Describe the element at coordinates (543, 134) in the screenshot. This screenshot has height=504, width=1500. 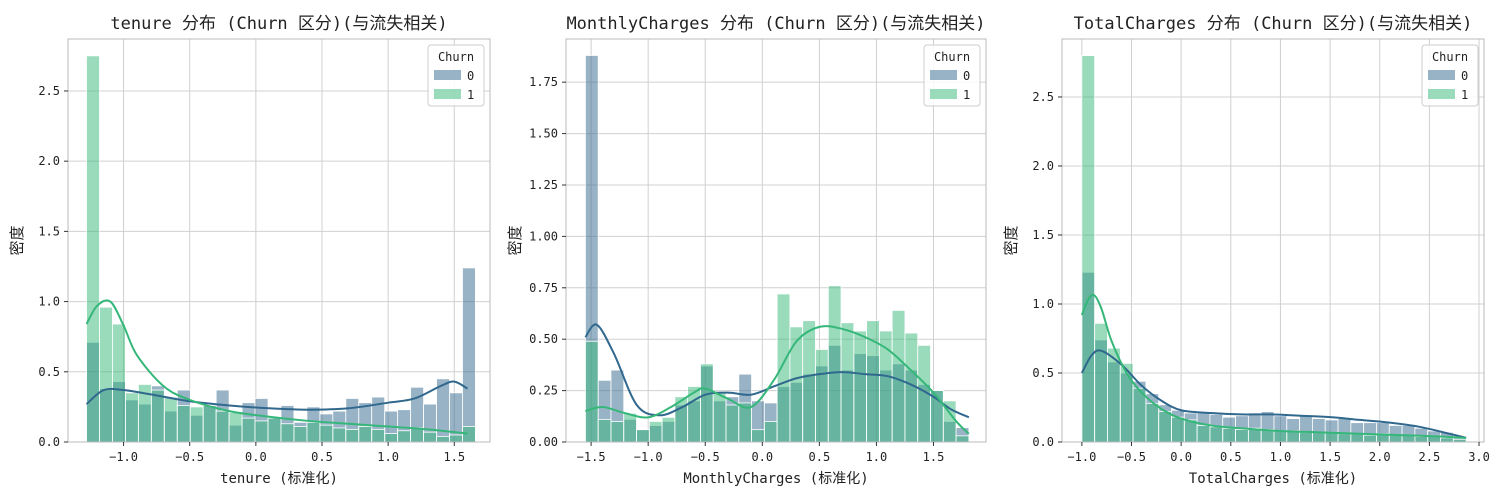
I see `y-tick-label: 1.50` at that location.